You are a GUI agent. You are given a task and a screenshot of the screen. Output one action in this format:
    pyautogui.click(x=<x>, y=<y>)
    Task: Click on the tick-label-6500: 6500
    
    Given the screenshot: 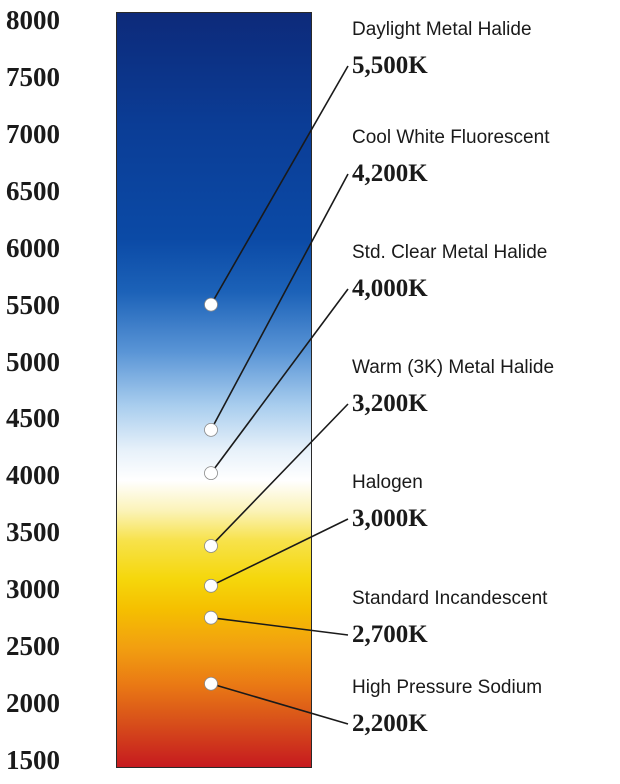 What is the action you would take?
    pyautogui.click(x=33, y=190)
    